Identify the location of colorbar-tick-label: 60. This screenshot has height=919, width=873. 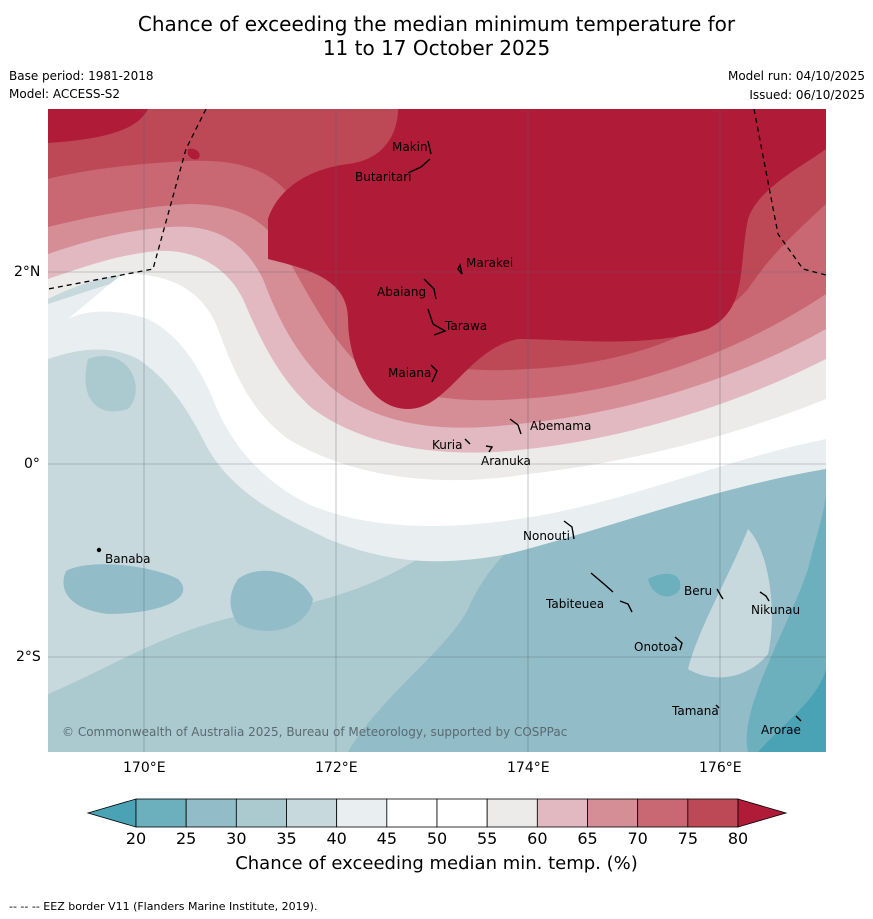
(537, 838).